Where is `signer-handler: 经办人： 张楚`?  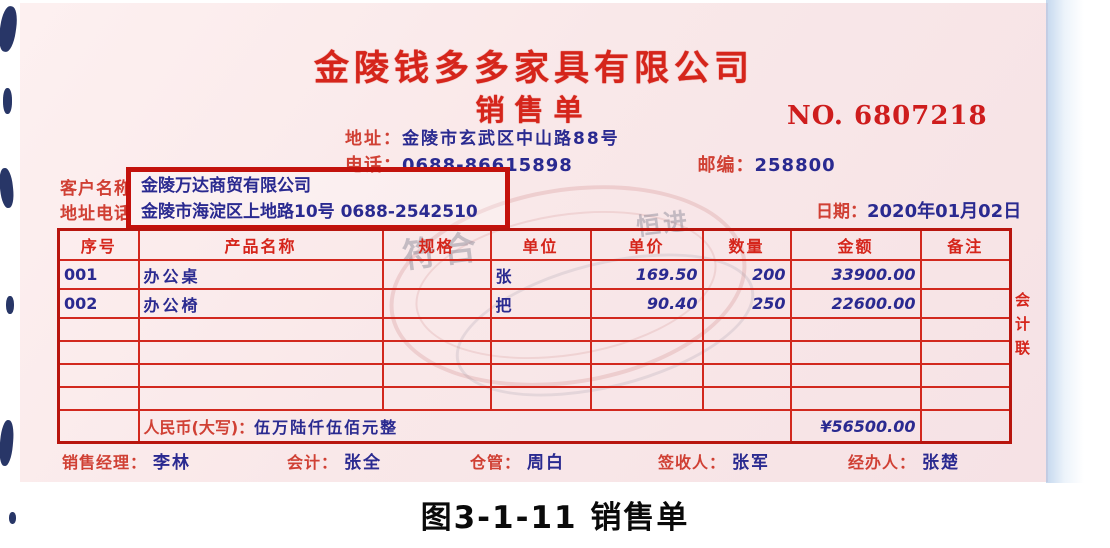 signer-handler: 经办人： 张楚 is located at coordinates (904, 460).